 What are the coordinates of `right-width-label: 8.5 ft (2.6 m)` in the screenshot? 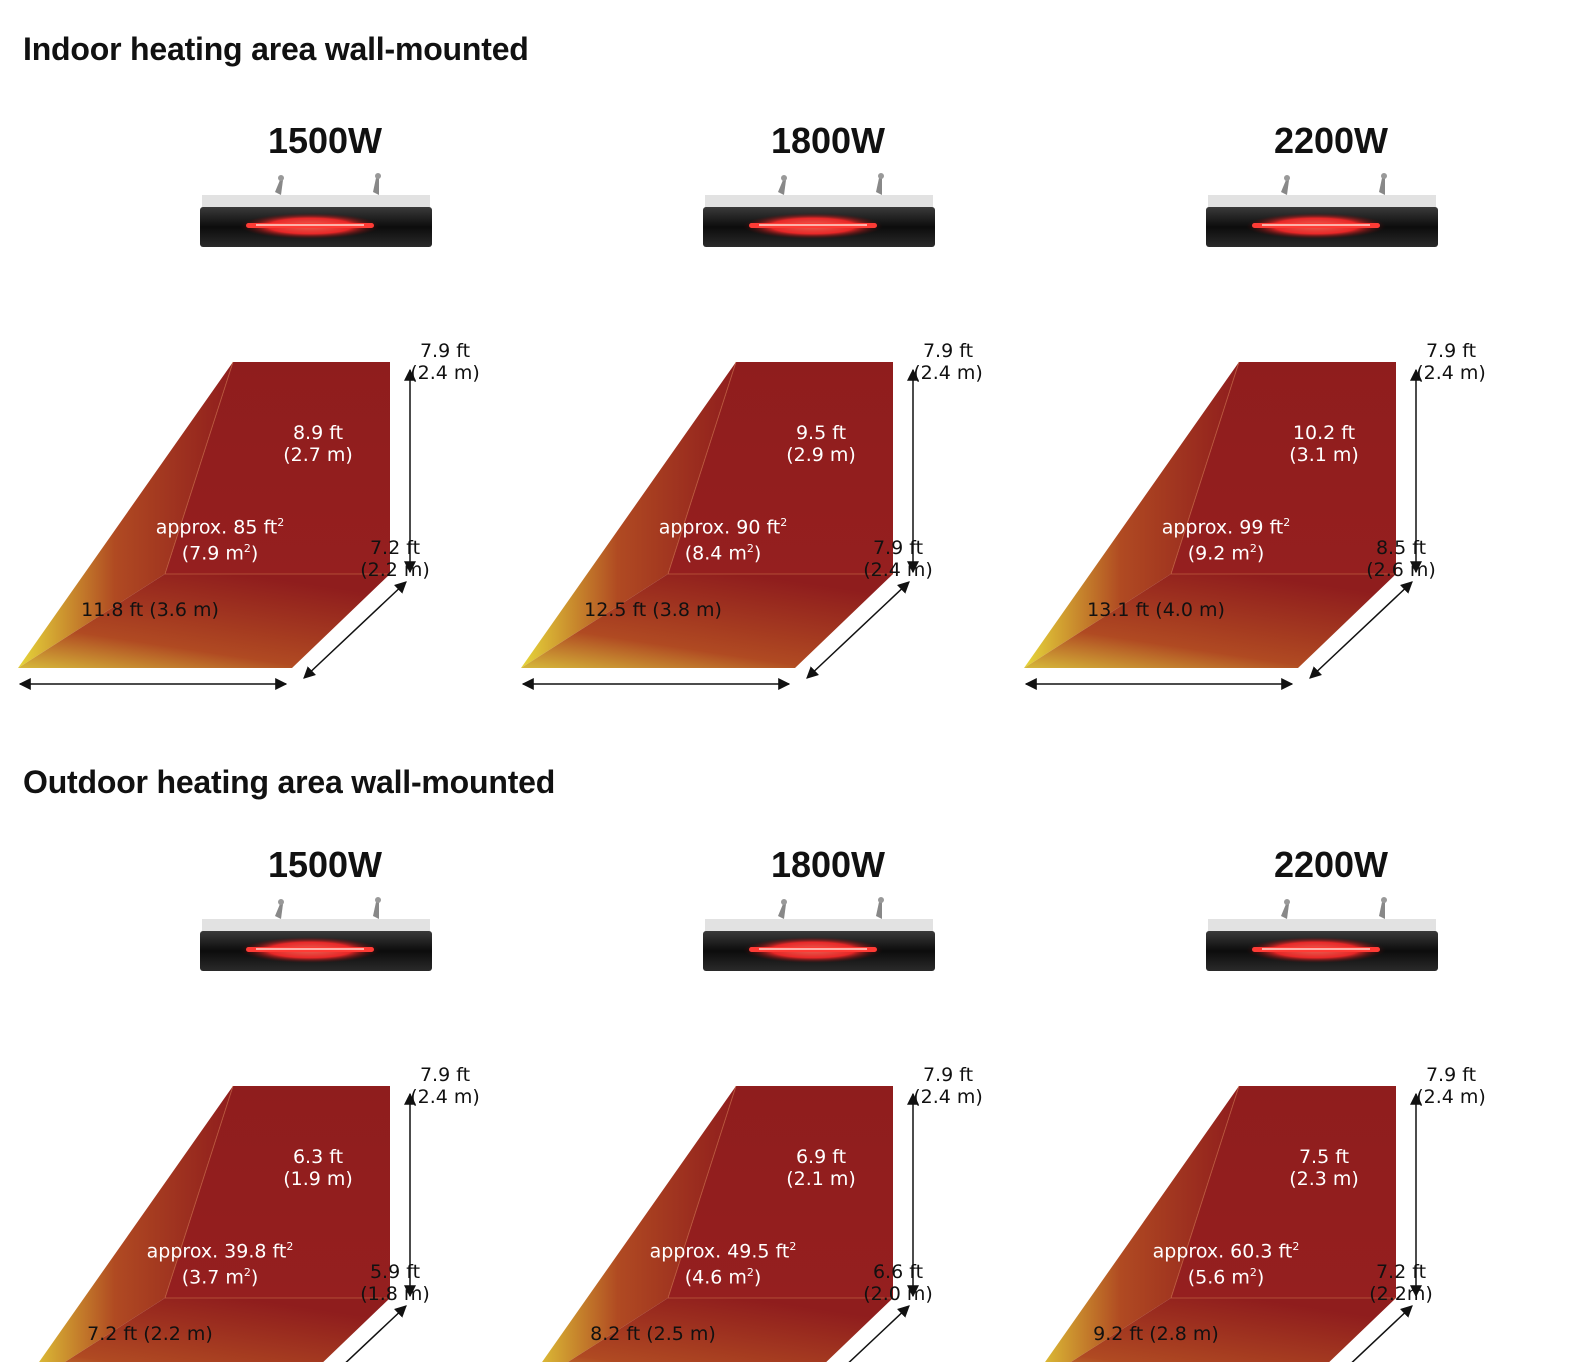 It's located at (1401, 559).